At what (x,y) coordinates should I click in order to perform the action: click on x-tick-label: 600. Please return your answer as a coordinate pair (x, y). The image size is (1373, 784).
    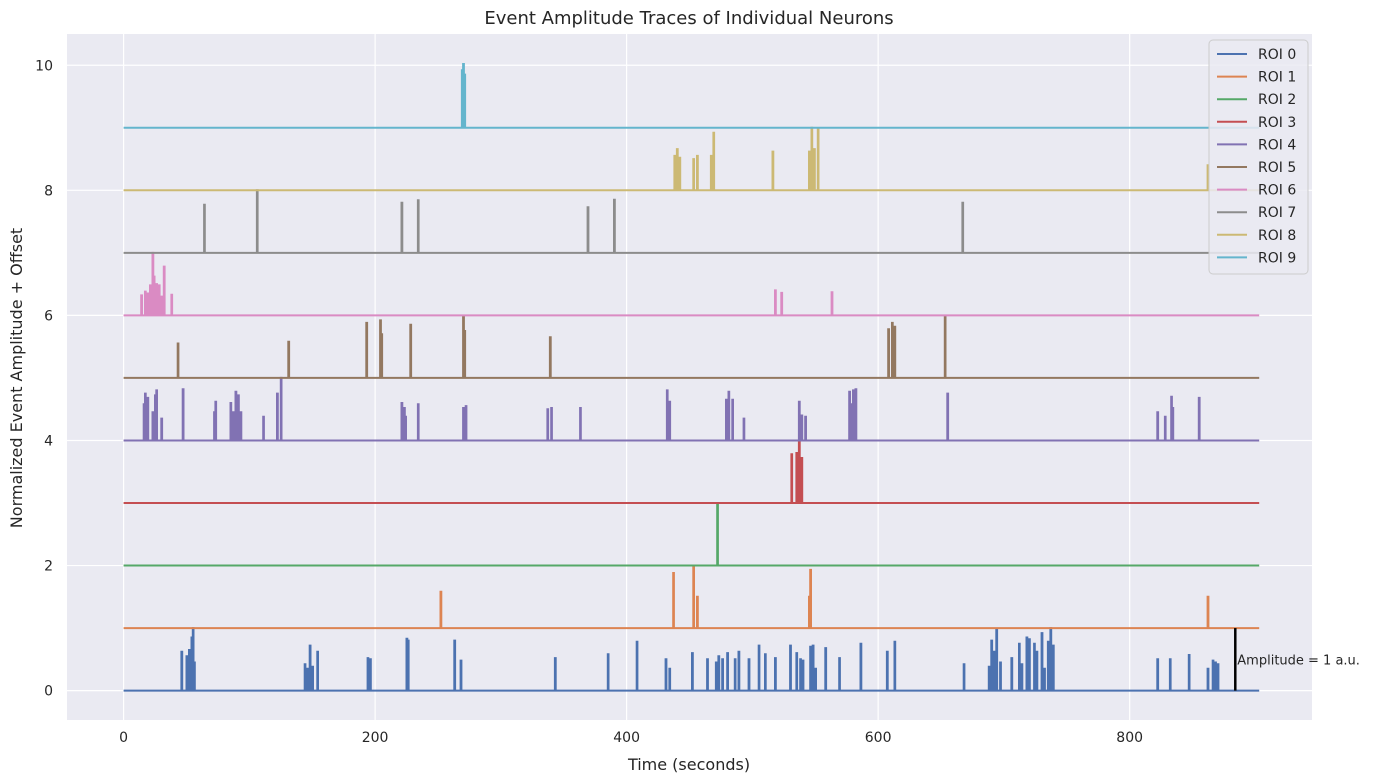
    Looking at the image, I should click on (878, 738).